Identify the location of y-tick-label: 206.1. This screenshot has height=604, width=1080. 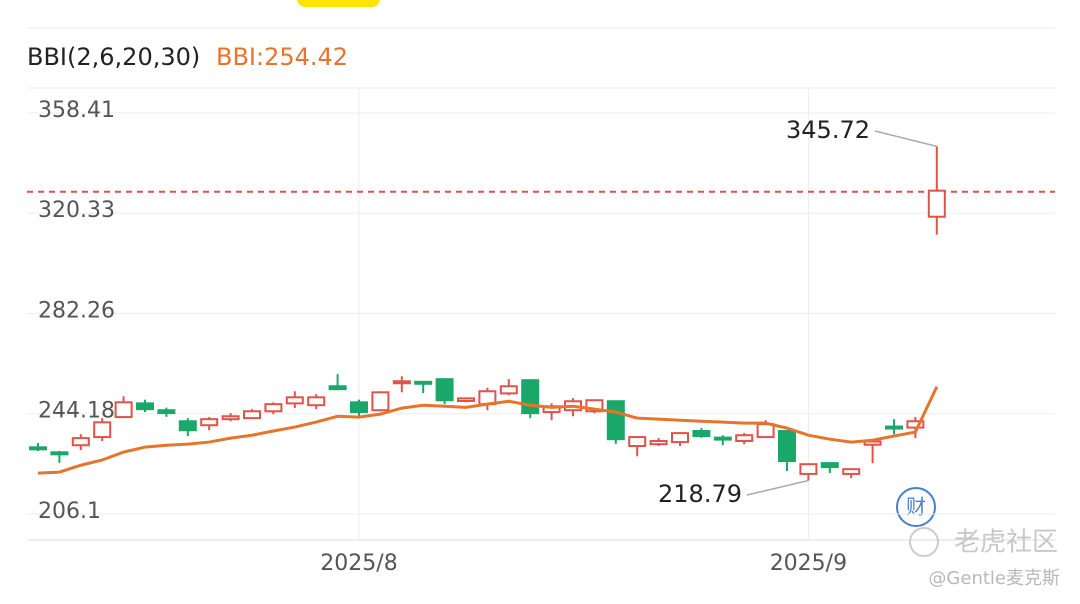
(69, 511).